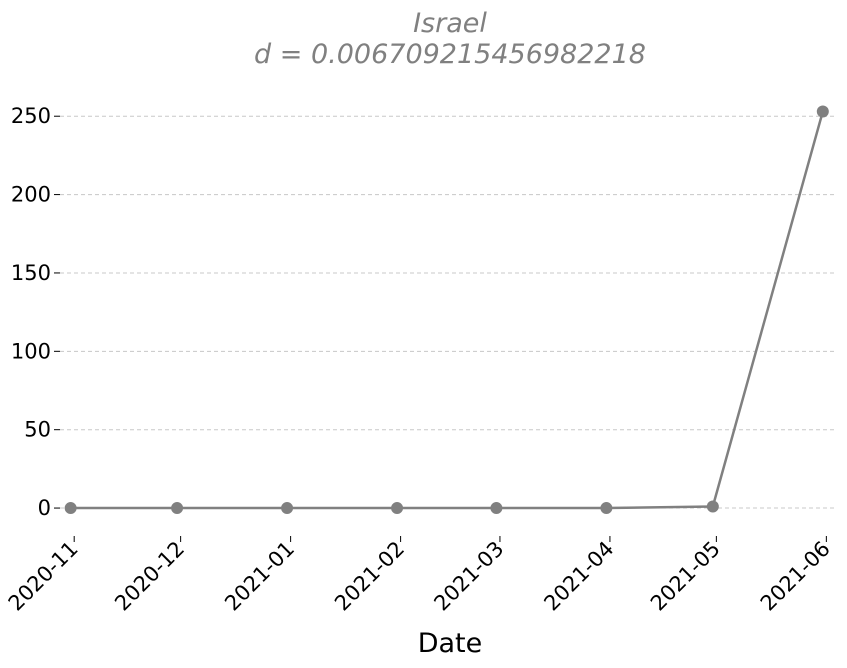 This screenshot has width=847, height=668. What do you see at coordinates (259, 576) in the screenshot?
I see `x-tick-label: 2021-01` at bounding box center [259, 576].